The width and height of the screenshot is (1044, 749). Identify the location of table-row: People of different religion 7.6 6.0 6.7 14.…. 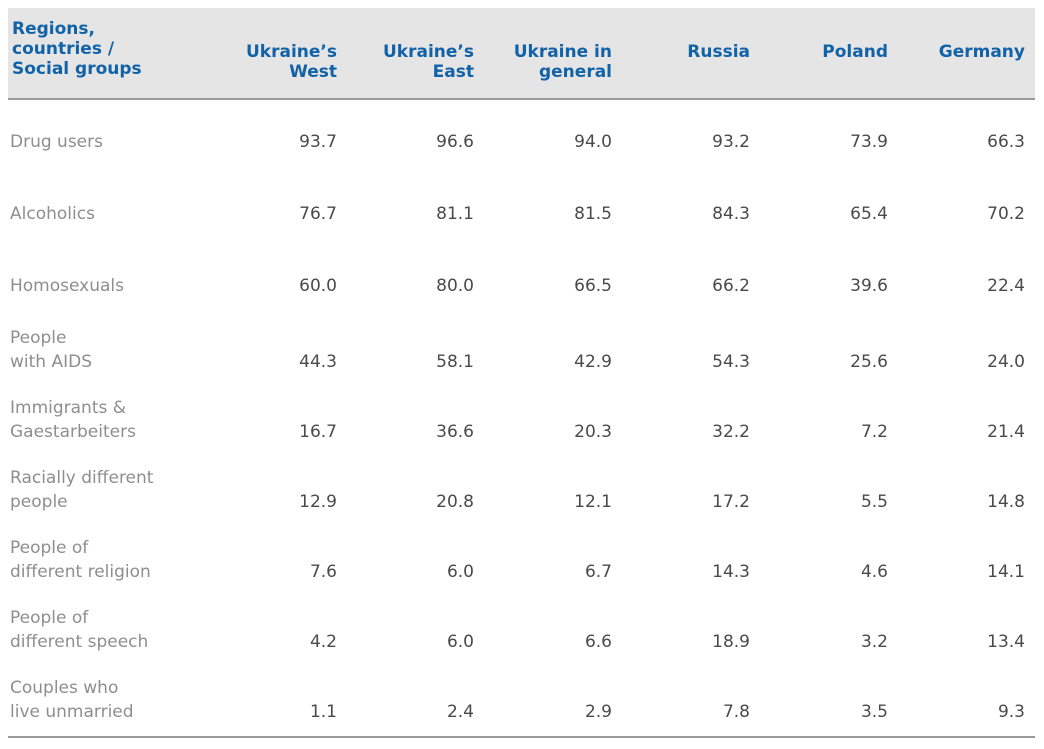
(521, 562).